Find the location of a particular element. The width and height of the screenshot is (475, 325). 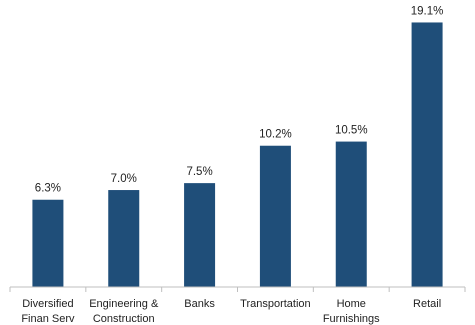

bar-value-label: 7.5% is located at coordinates (199, 172).